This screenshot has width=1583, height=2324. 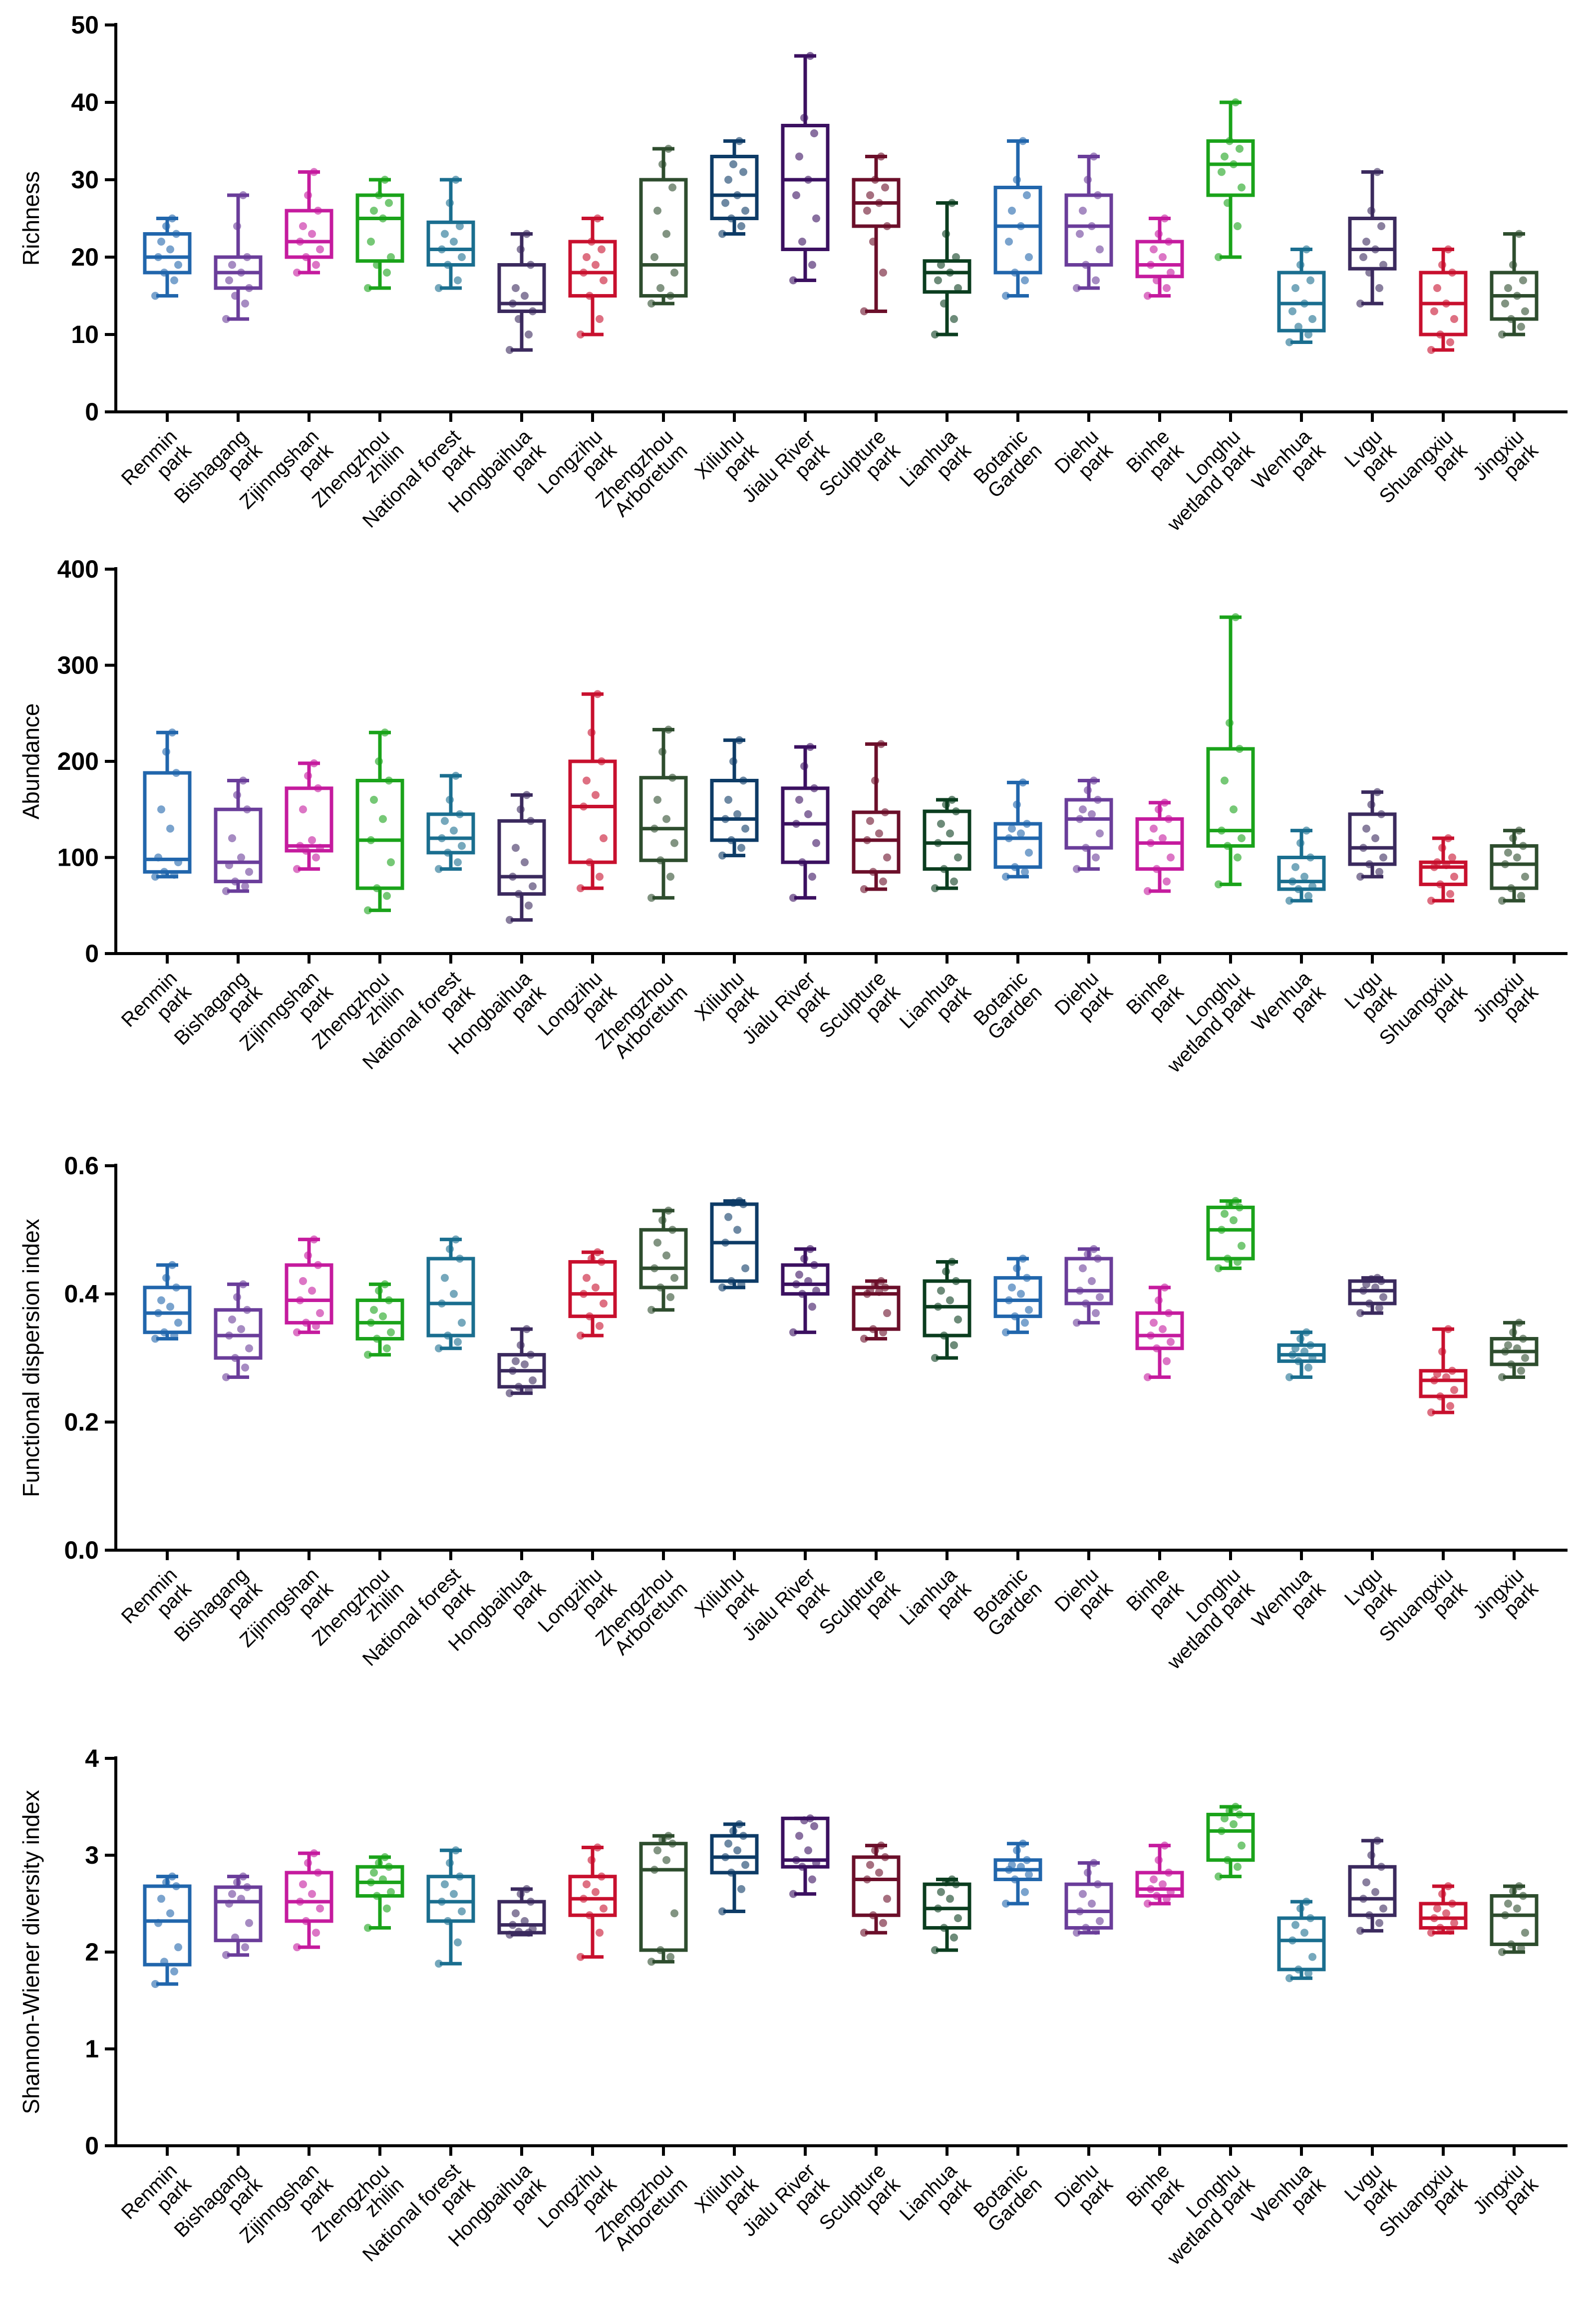 I want to click on x-tick-label: Jingxiupark, so click(x=1506, y=2196).